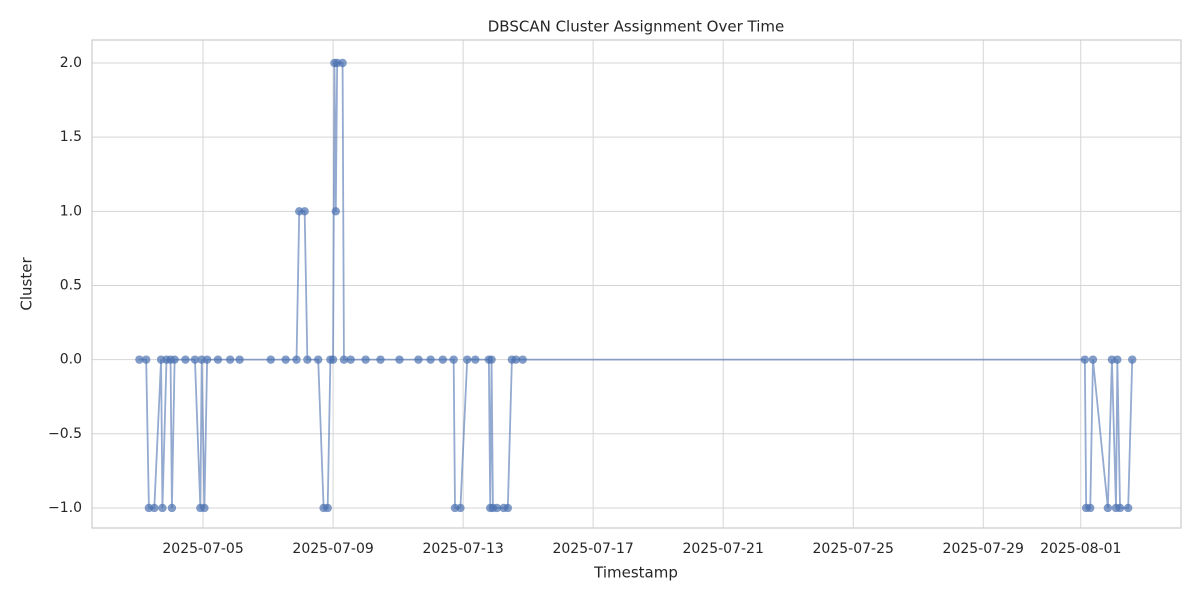  What do you see at coordinates (65, 508) in the screenshot?
I see `y-tick-label: −1.0` at bounding box center [65, 508].